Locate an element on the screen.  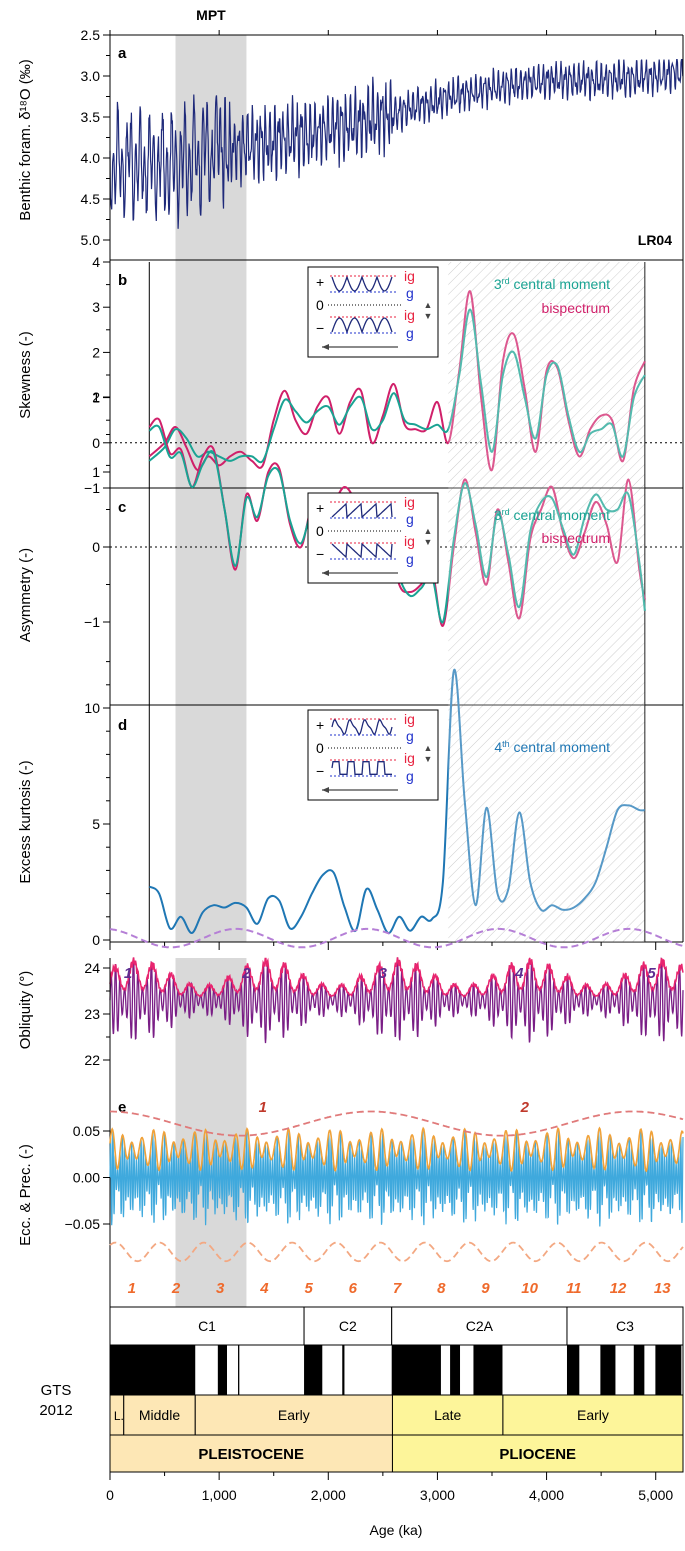
panel-c-letter: c is located at coordinates (122, 507).